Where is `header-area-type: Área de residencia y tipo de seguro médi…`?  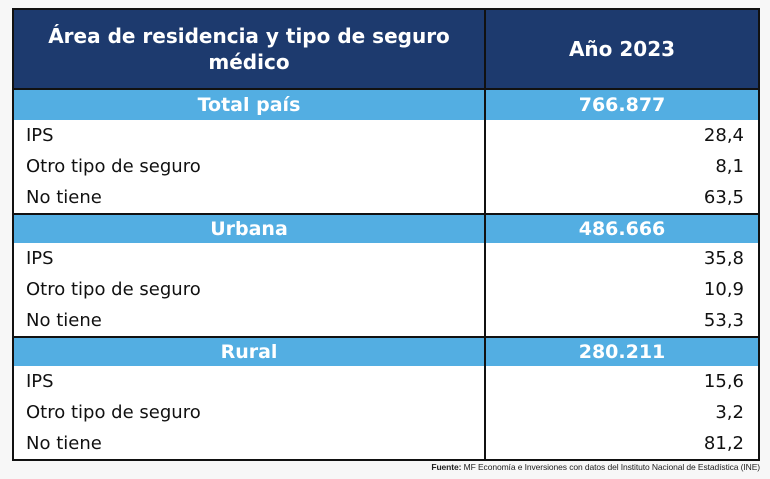
header-area-type: Área de residencia y tipo de seguro médi… is located at coordinates (250, 49).